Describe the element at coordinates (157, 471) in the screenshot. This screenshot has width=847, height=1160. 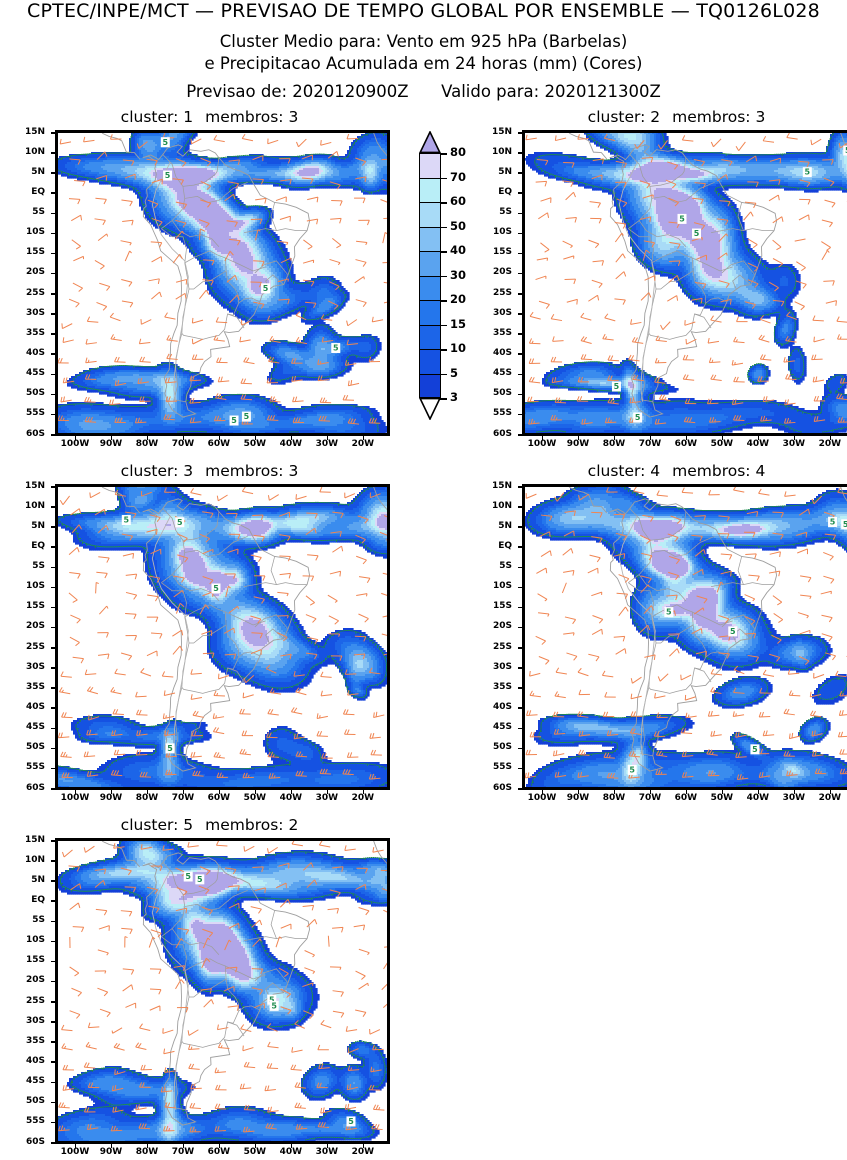
I see `cluster-number-label: cluster: 3` at that location.